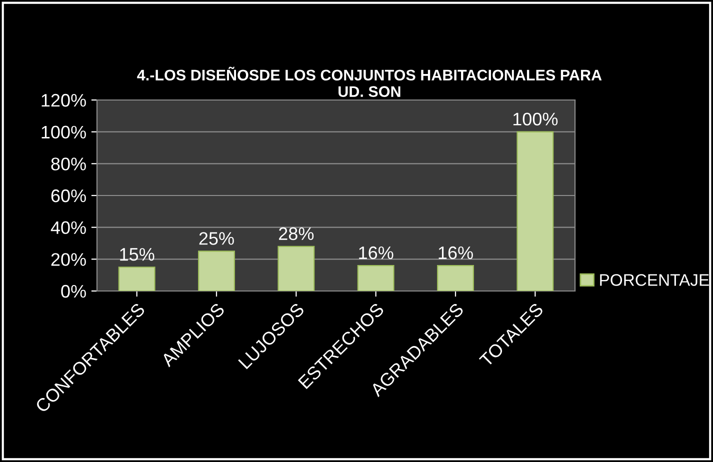  I want to click on y-tick-label: 20%, so click(68, 259).